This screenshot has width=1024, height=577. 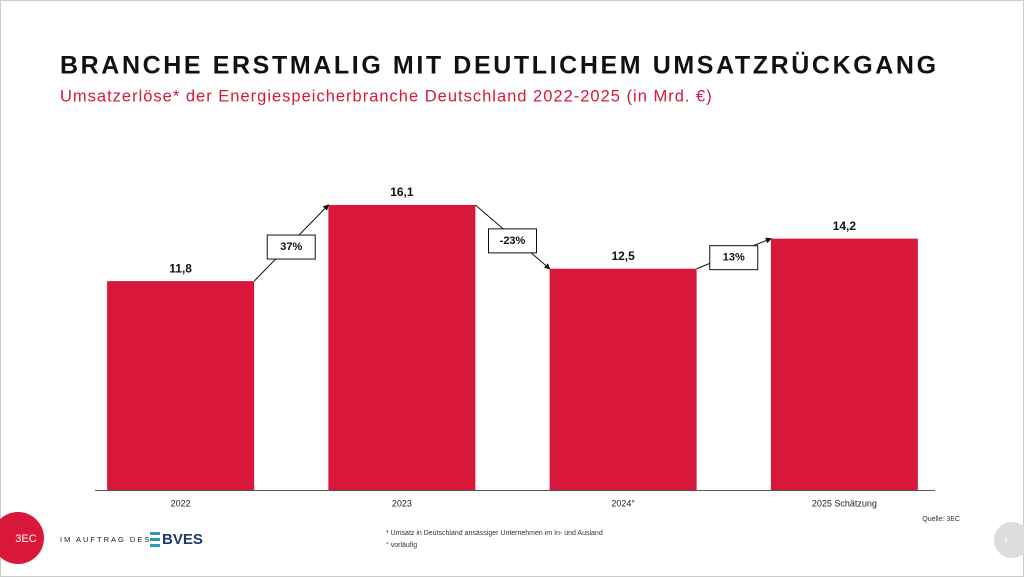 I want to click on change-label: -23%, so click(x=513, y=241).